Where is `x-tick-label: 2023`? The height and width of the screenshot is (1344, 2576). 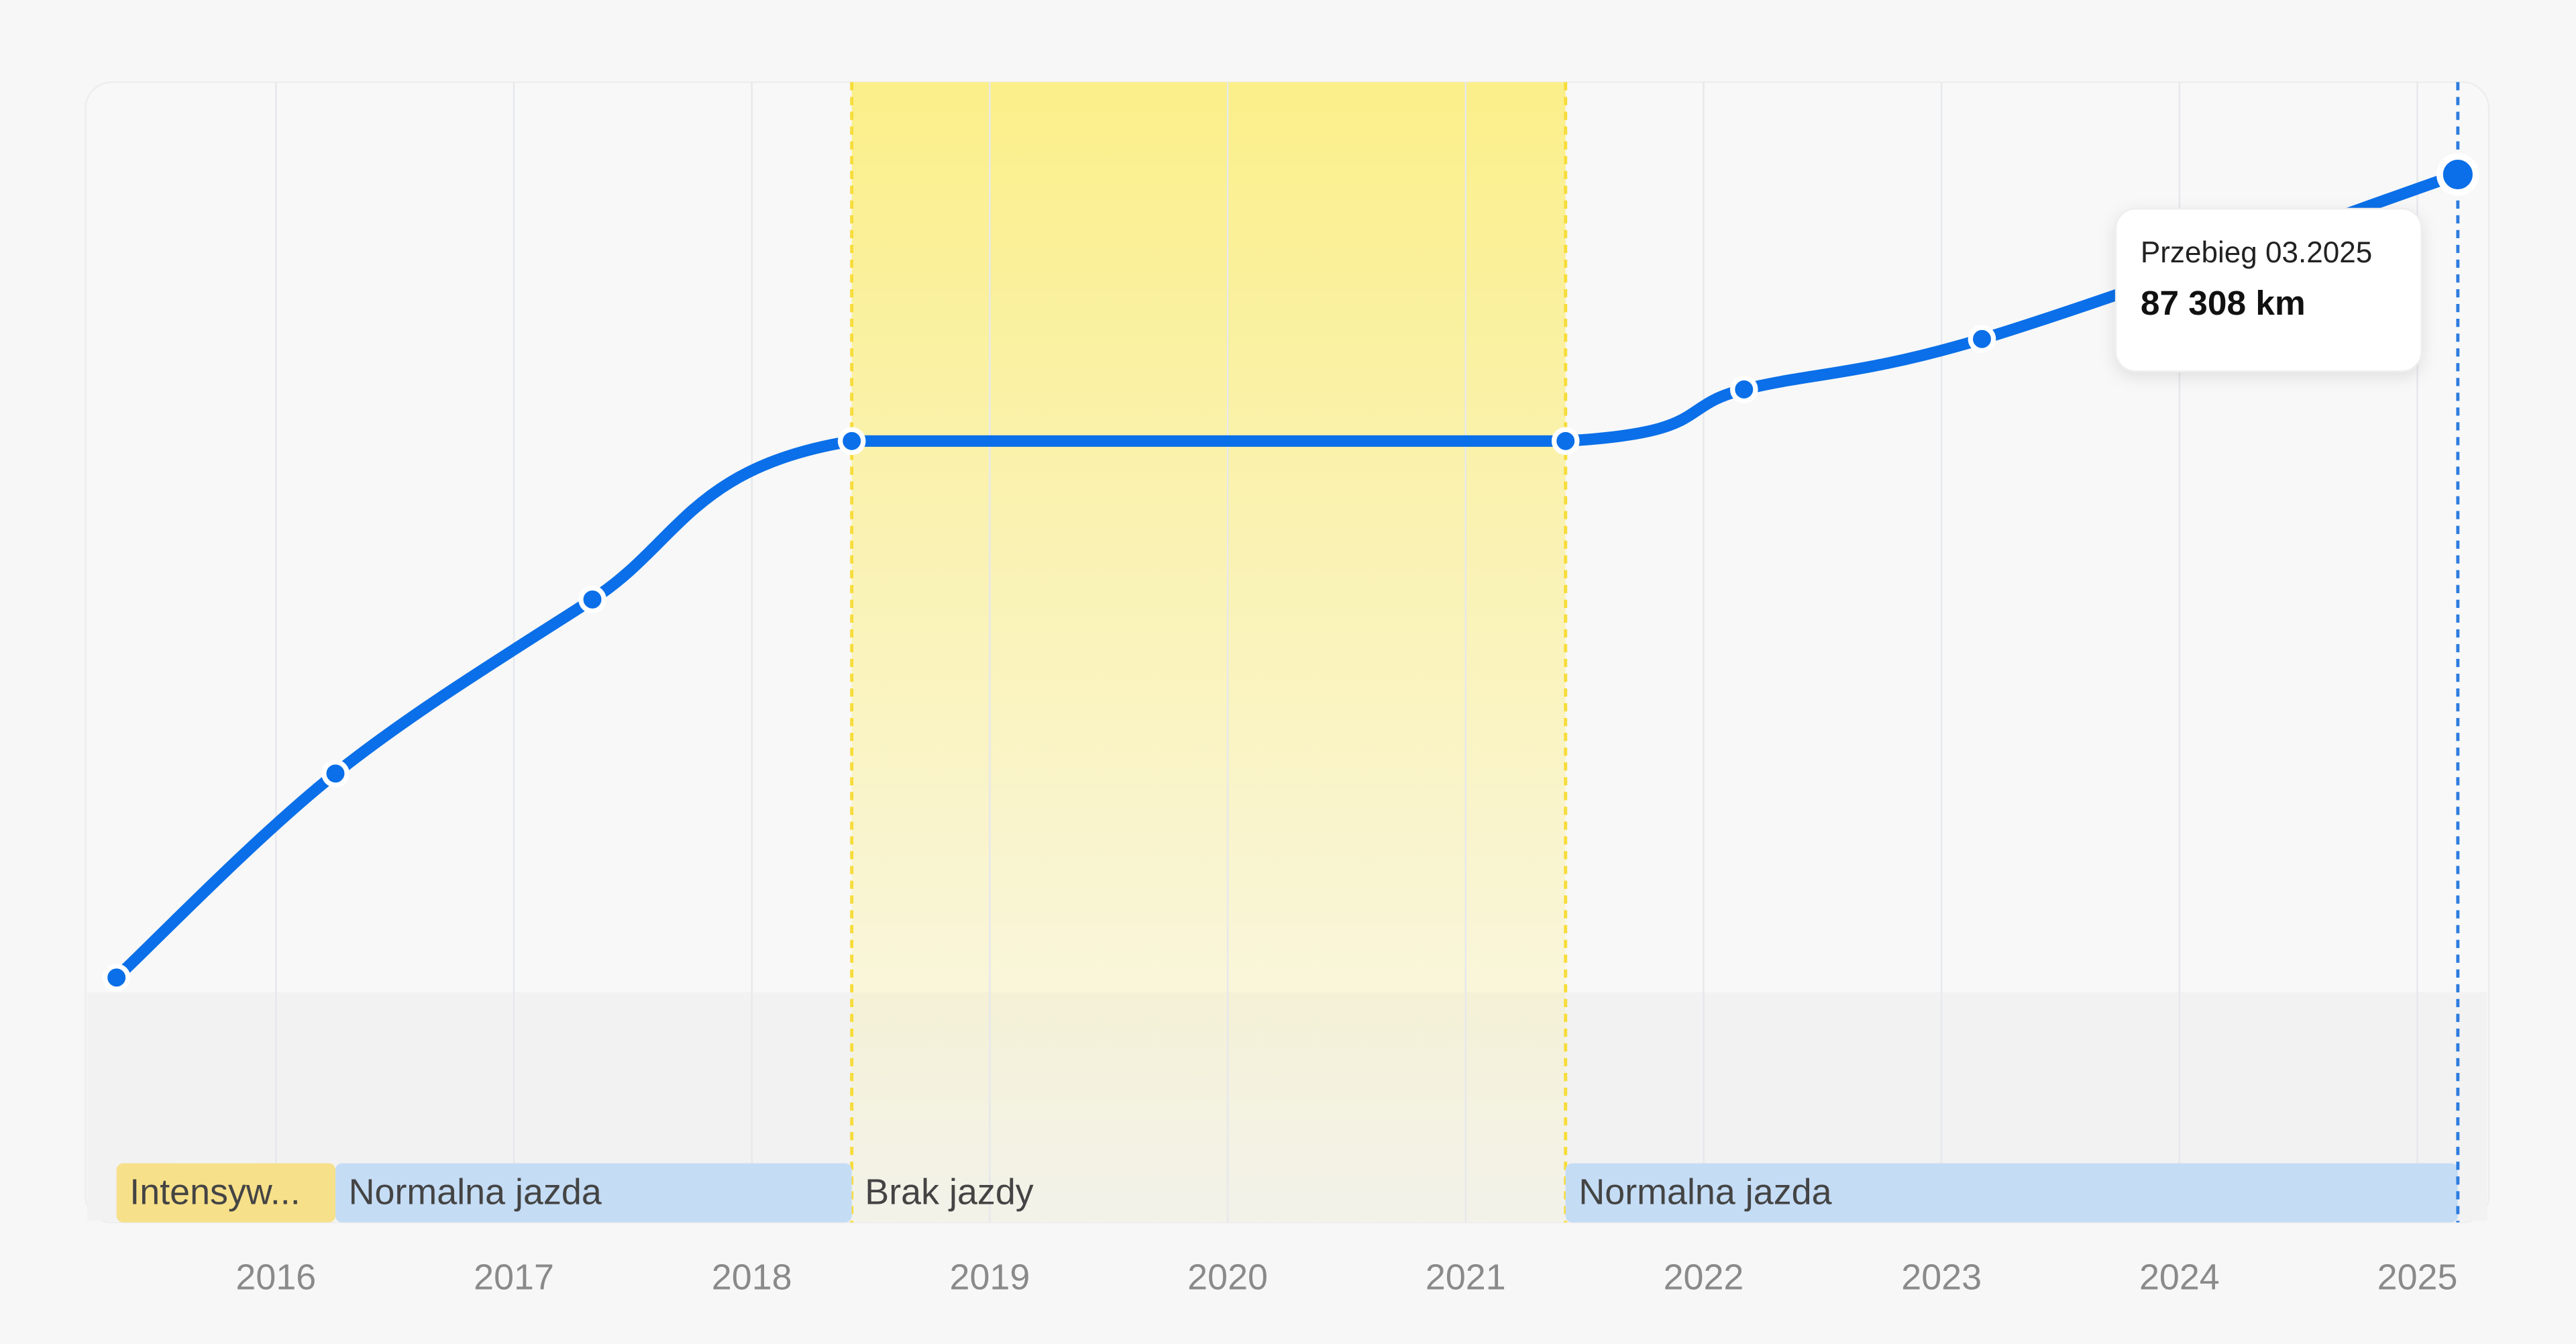
x-tick-label: 2023 is located at coordinates (1941, 1278).